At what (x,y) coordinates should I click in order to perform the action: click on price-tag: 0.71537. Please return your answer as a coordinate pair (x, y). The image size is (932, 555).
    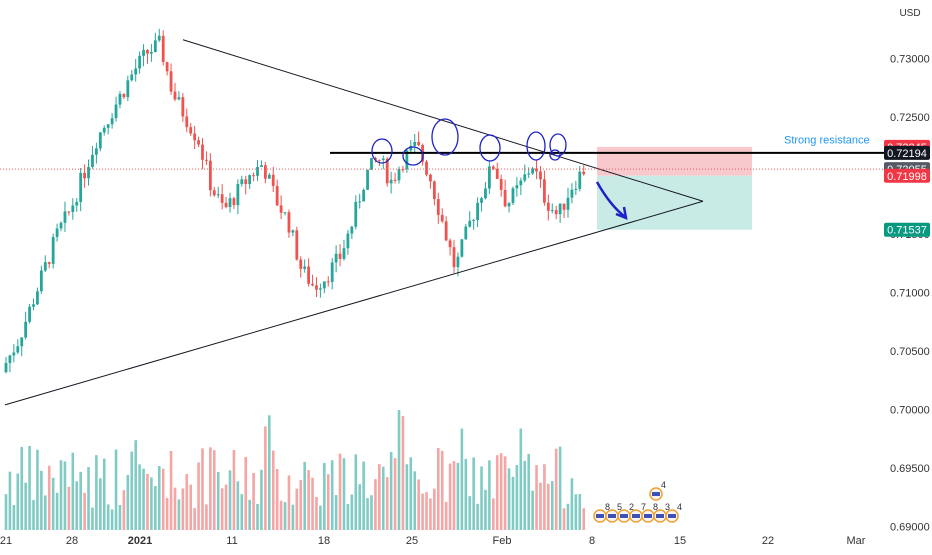
    Looking at the image, I should click on (907, 229).